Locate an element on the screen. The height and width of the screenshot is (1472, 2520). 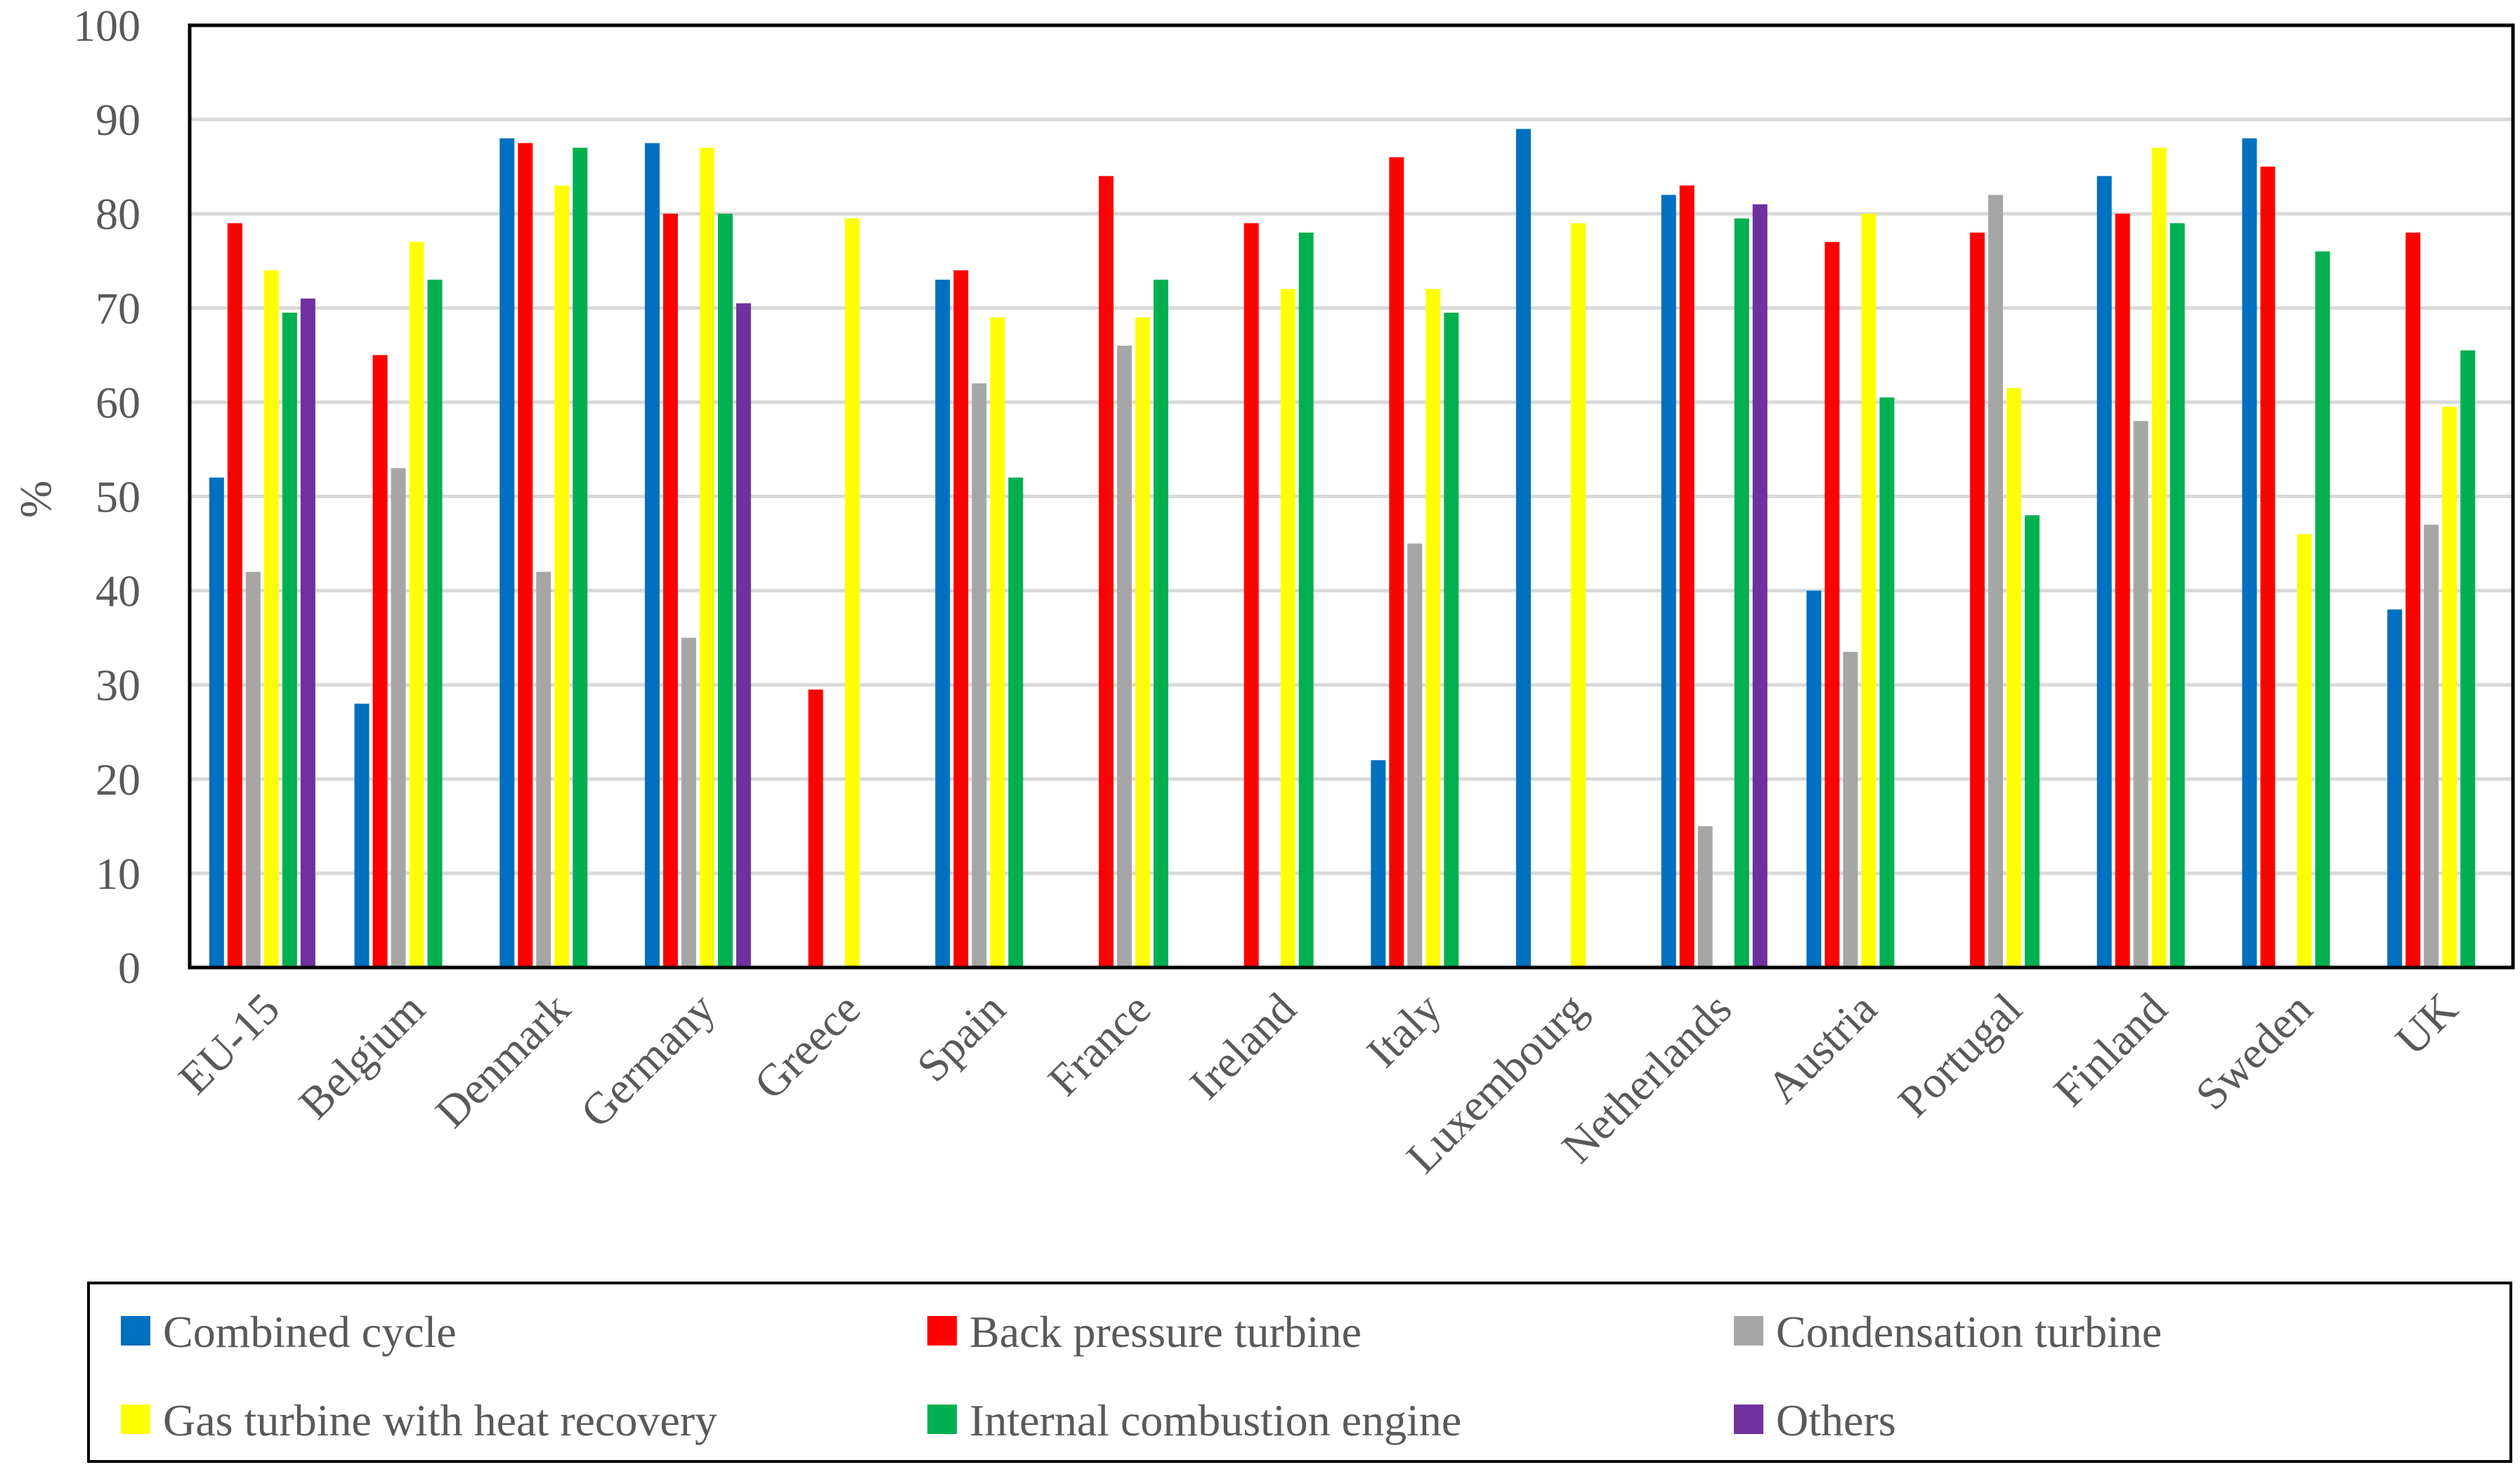
legend-label: Back pressure turbine is located at coordinates (1166, 1332).